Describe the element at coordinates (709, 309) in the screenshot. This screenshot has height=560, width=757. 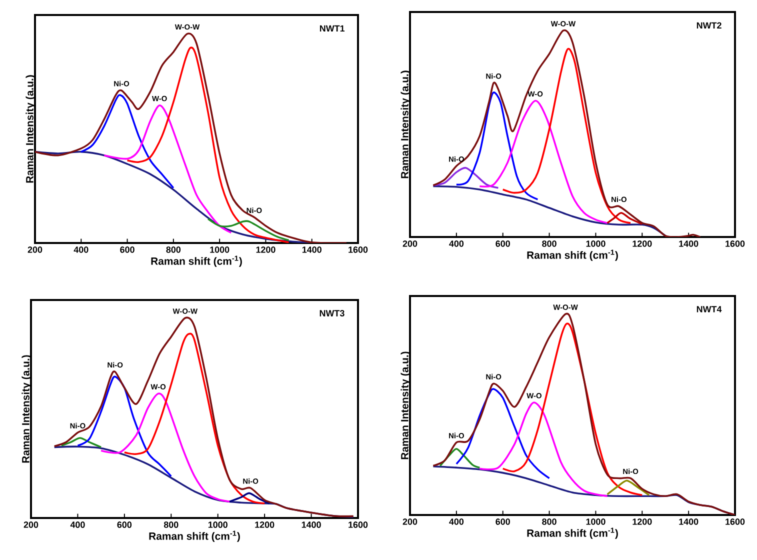
I see `chart-title: NWT4` at that location.